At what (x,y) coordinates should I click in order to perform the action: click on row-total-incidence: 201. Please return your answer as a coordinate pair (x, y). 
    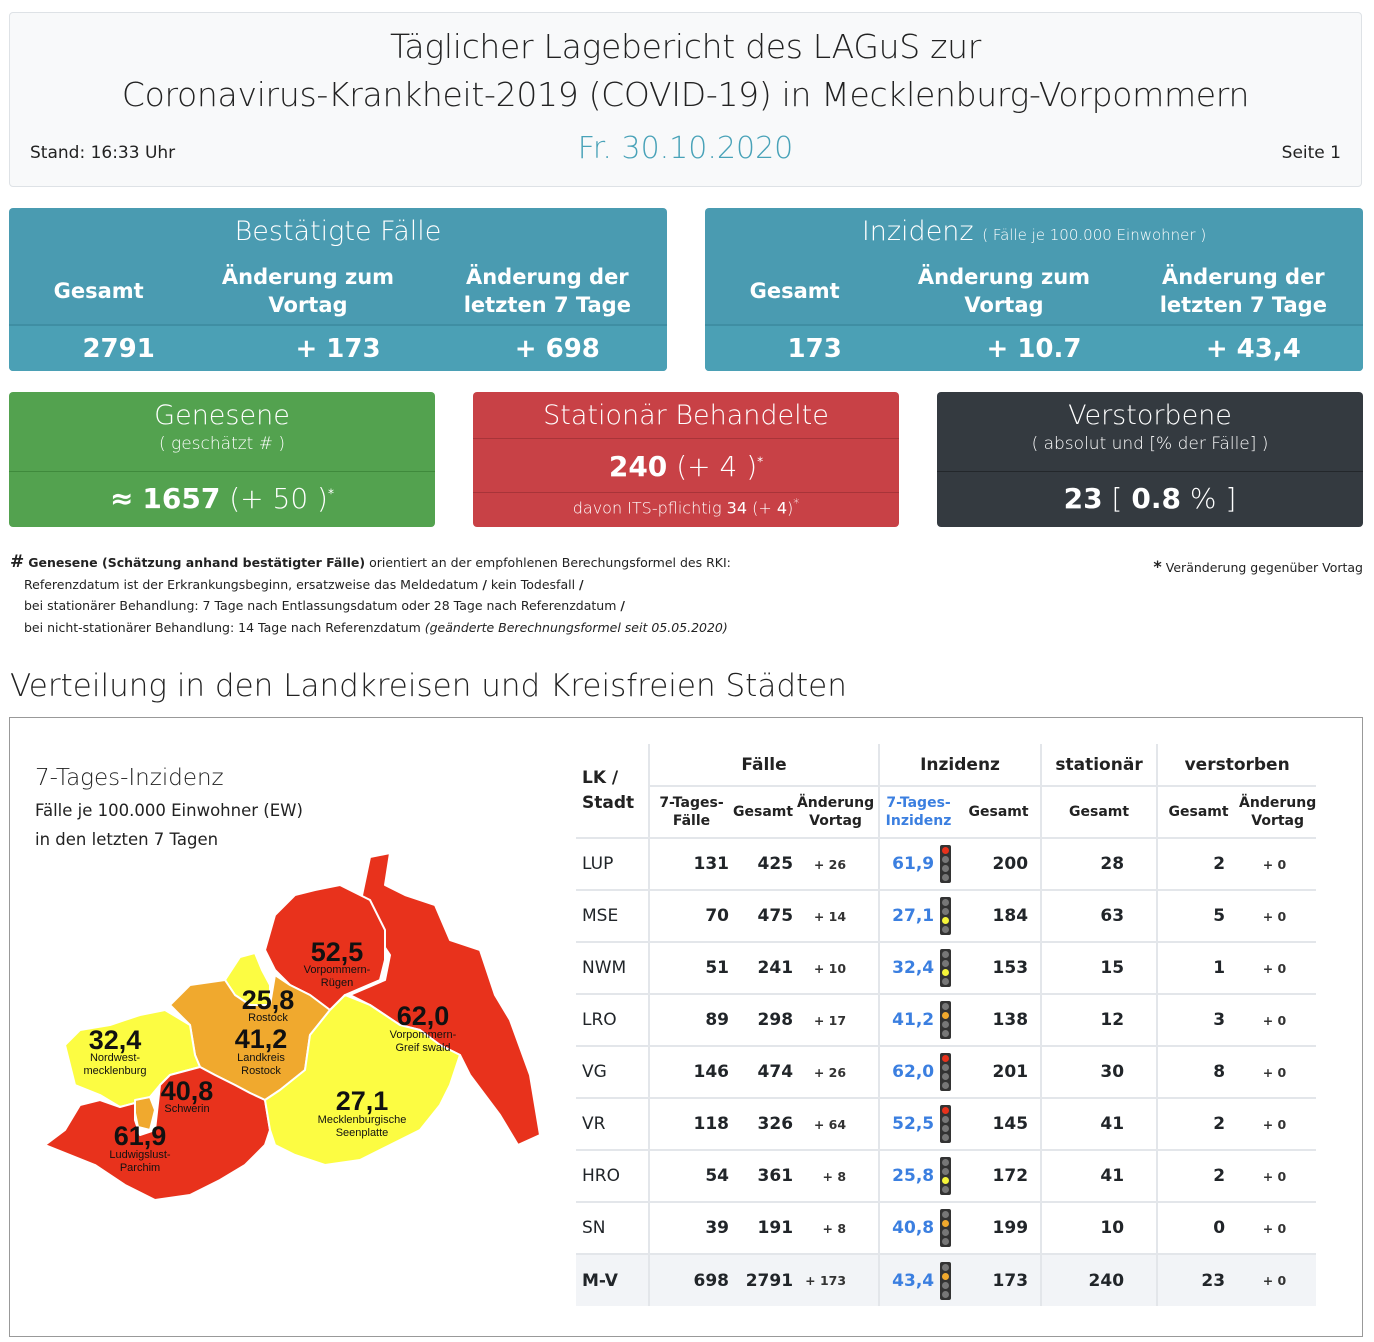
    Looking at the image, I should click on (999, 1071).